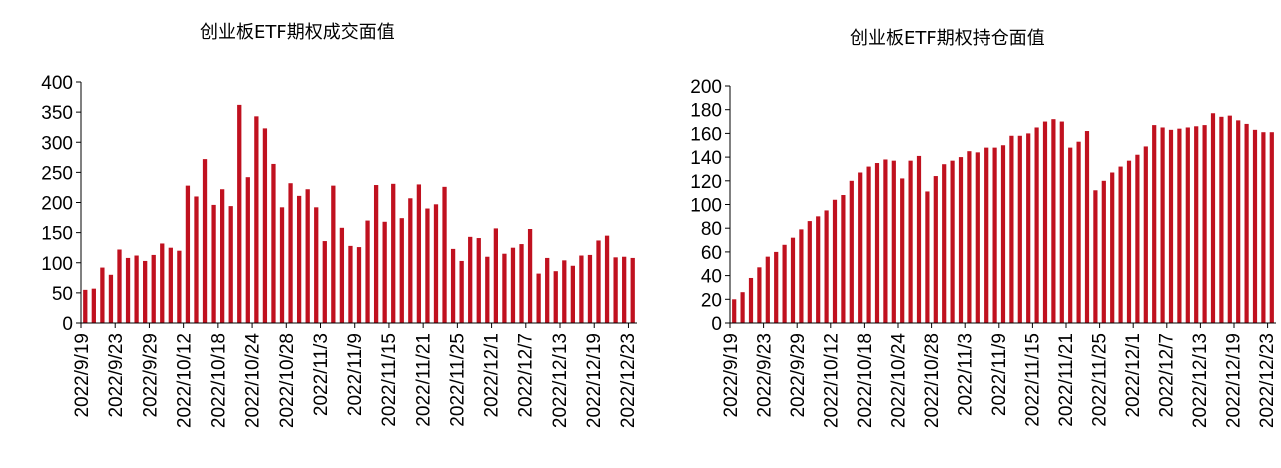 The height and width of the screenshot is (468, 1281). Describe the element at coordinates (57, 113) in the screenshot. I see `y-tick-label: 350` at that location.